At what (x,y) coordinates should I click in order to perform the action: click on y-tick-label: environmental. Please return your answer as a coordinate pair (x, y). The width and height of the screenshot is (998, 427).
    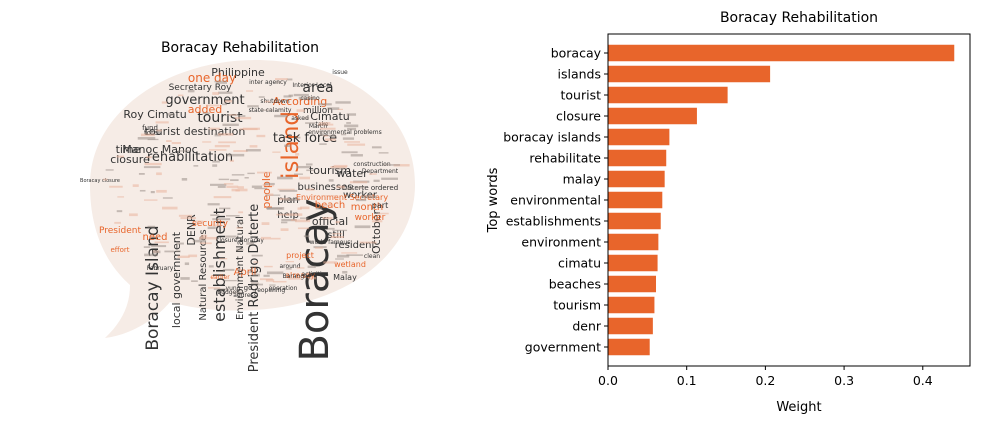
    Looking at the image, I should click on (555, 200).